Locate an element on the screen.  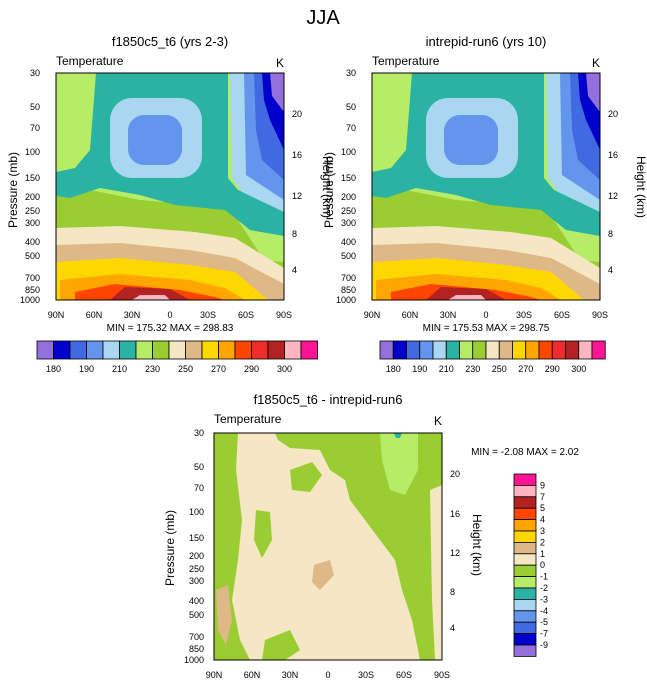
colorbar-label: 1 is located at coordinates (542, 554).